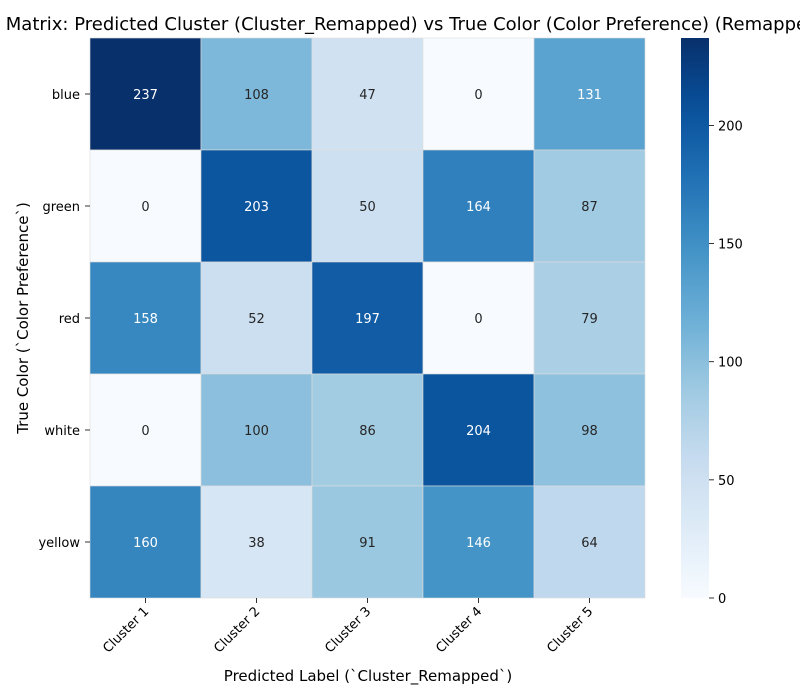 The width and height of the screenshot is (800, 700). I want to click on colorbar-tick-label: 50, so click(726, 481).